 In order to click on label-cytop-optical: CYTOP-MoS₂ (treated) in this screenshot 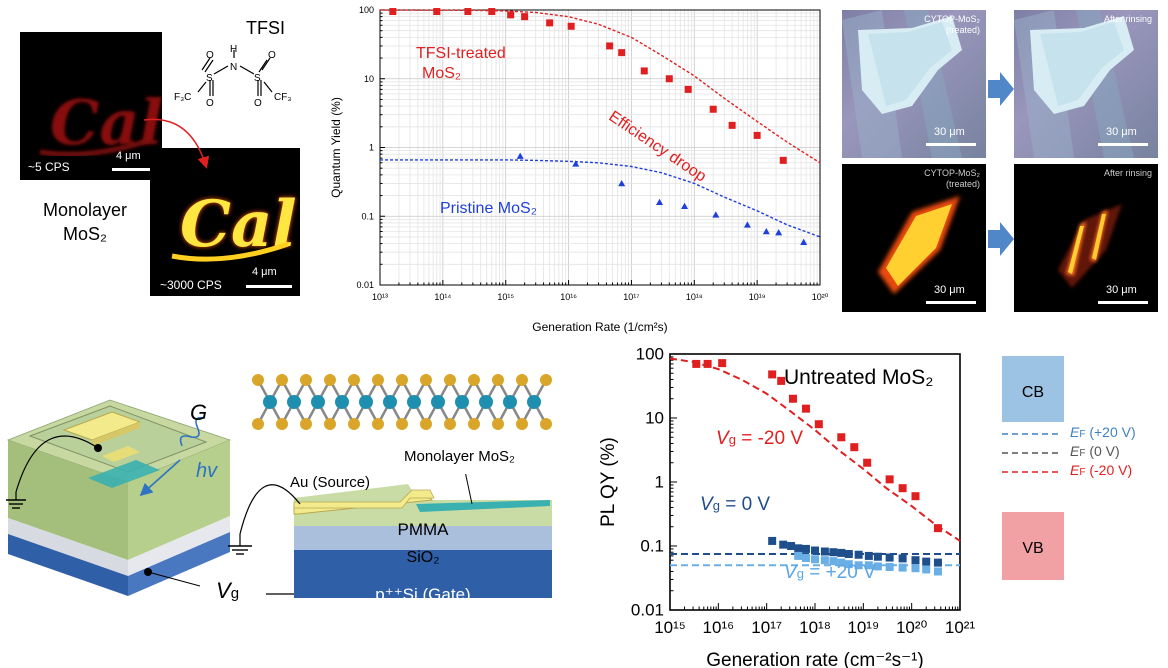, I will do `click(952, 25)`.